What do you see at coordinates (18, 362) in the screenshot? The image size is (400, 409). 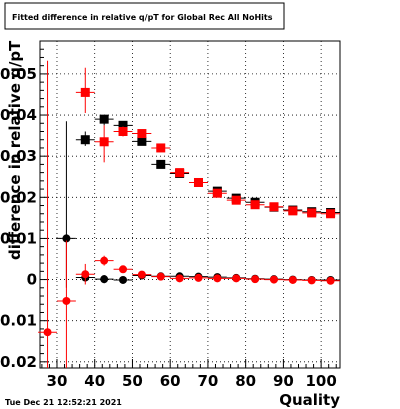 I see `y-tick-label: -0.02` at bounding box center [18, 362].